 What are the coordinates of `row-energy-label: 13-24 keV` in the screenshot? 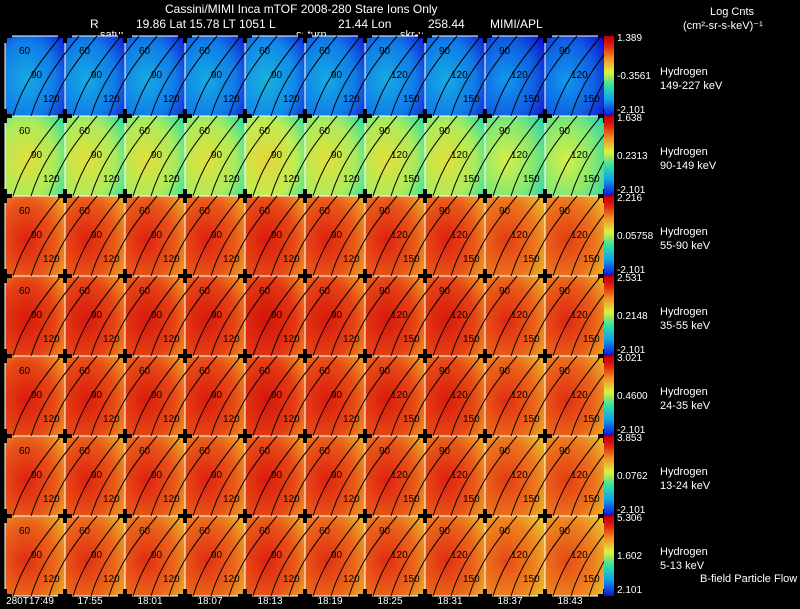 It's located at (685, 486).